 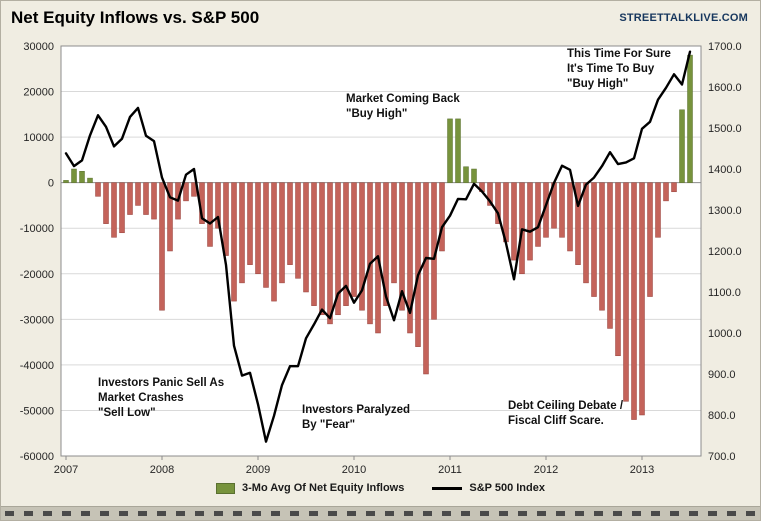 What do you see at coordinates (66, 470) in the screenshot?
I see `x-tick-label: 2007` at bounding box center [66, 470].